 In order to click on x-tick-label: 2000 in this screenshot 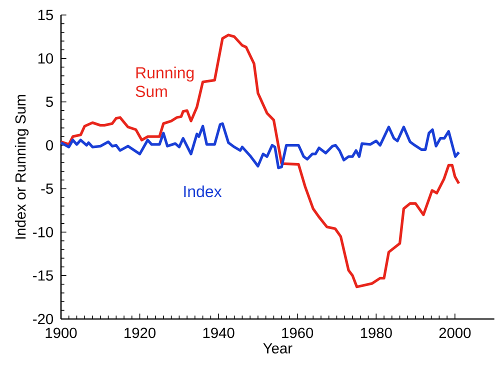, I will do `click(455, 333)`.